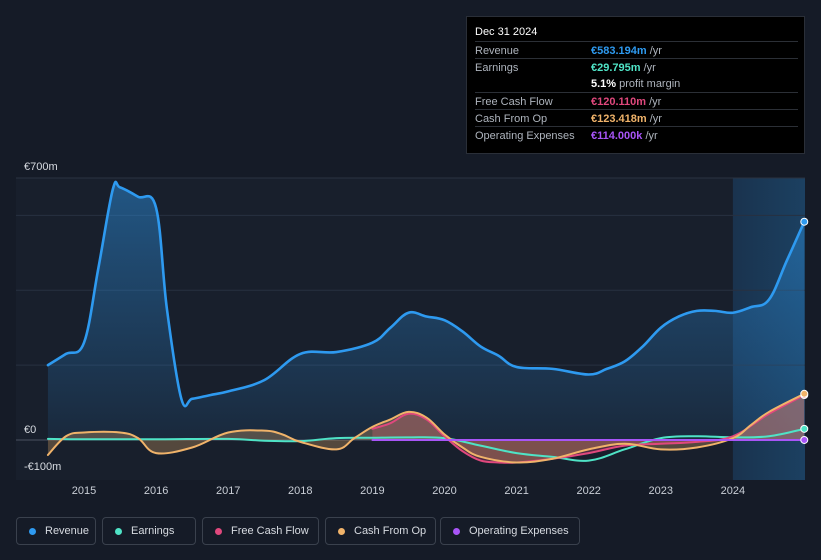  I want to click on tooltip-value: €29.795m /yr, so click(623, 68).